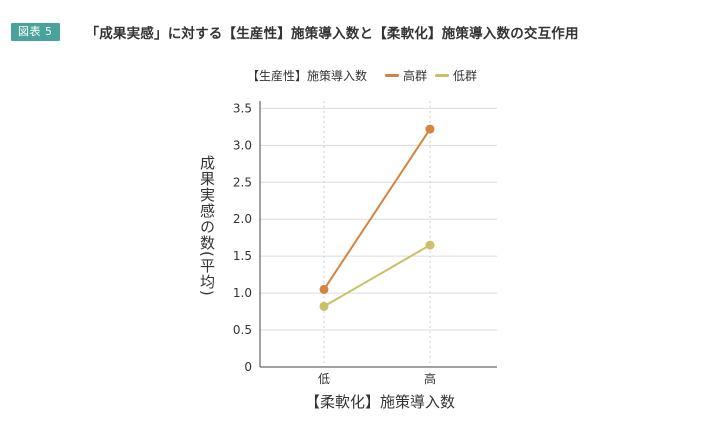 This screenshot has width=728, height=434. I want to click on legend-item-high: 高群, so click(406, 75).